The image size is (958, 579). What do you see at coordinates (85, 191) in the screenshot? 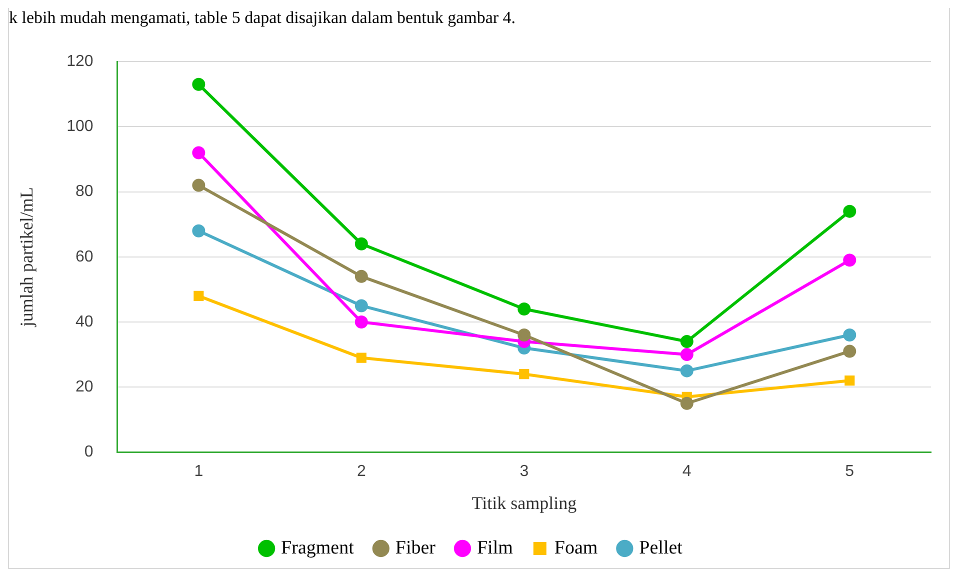
I see `y-tick-label: 80` at bounding box center [85, 191].